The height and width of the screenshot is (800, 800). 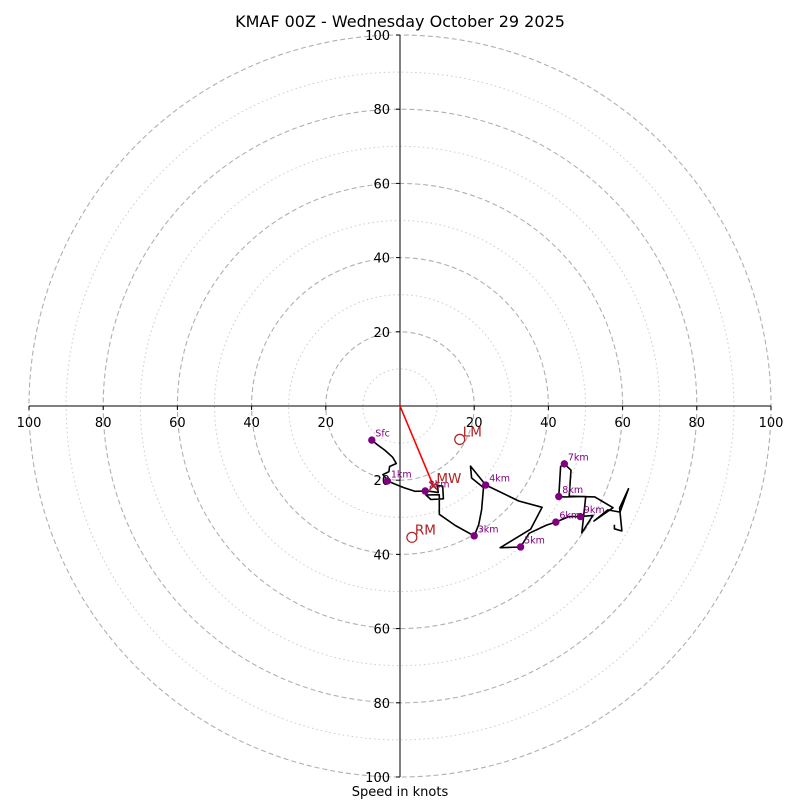 What do you see at coordinates (488, 529) in the screenshot?
I see `height-marker-label-3km: 3km` at bounding box center [488, 529].